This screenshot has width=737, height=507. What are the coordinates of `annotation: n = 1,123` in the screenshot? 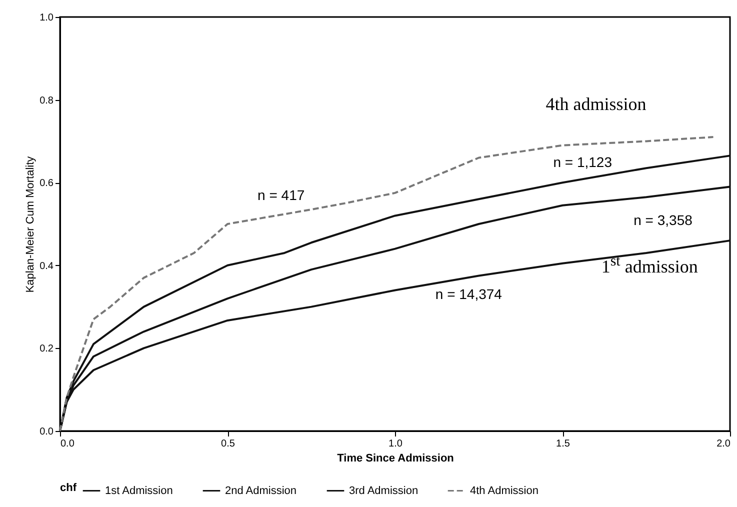 It's located at (582, 162).